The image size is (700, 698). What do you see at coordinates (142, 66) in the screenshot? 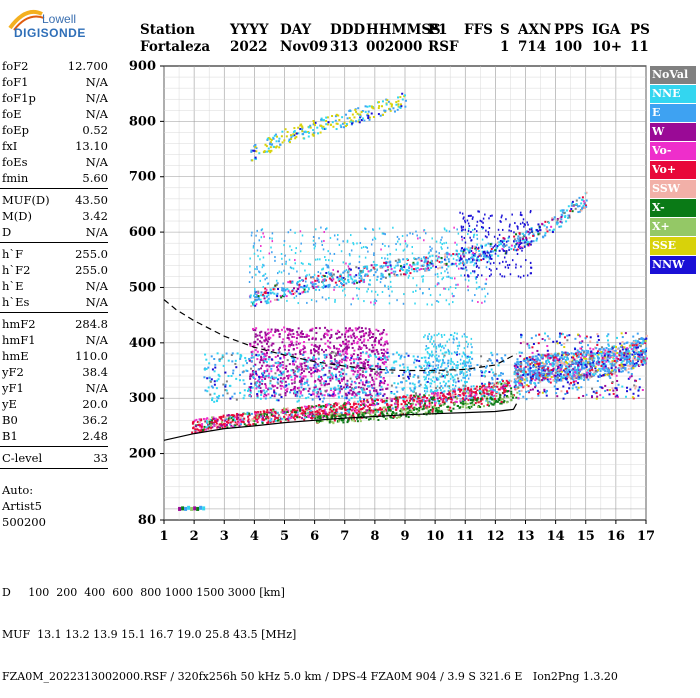
I see `y-tick-label: 900` at bounding box center [142, 66].